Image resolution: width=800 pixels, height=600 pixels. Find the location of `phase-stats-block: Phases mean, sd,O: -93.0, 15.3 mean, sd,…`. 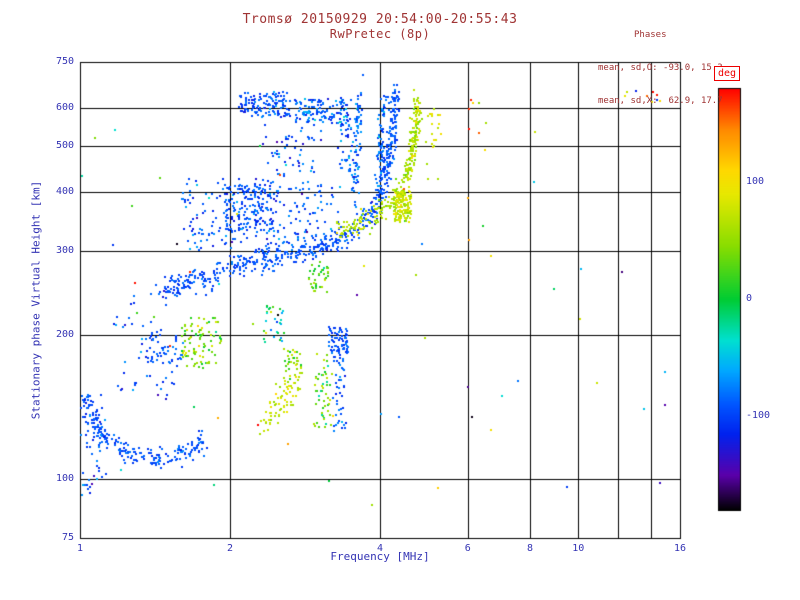

phase-stats-block: Phases mean, sd,O: -93.0, 15.3 mean, sd,… is located at coordinates (693, 68).